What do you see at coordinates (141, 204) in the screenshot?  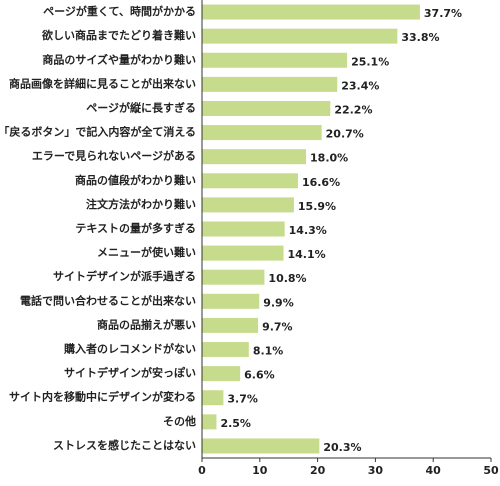 I see `y-tick-label: 注文方法がわかり難い` at bounding box center [141, 204].